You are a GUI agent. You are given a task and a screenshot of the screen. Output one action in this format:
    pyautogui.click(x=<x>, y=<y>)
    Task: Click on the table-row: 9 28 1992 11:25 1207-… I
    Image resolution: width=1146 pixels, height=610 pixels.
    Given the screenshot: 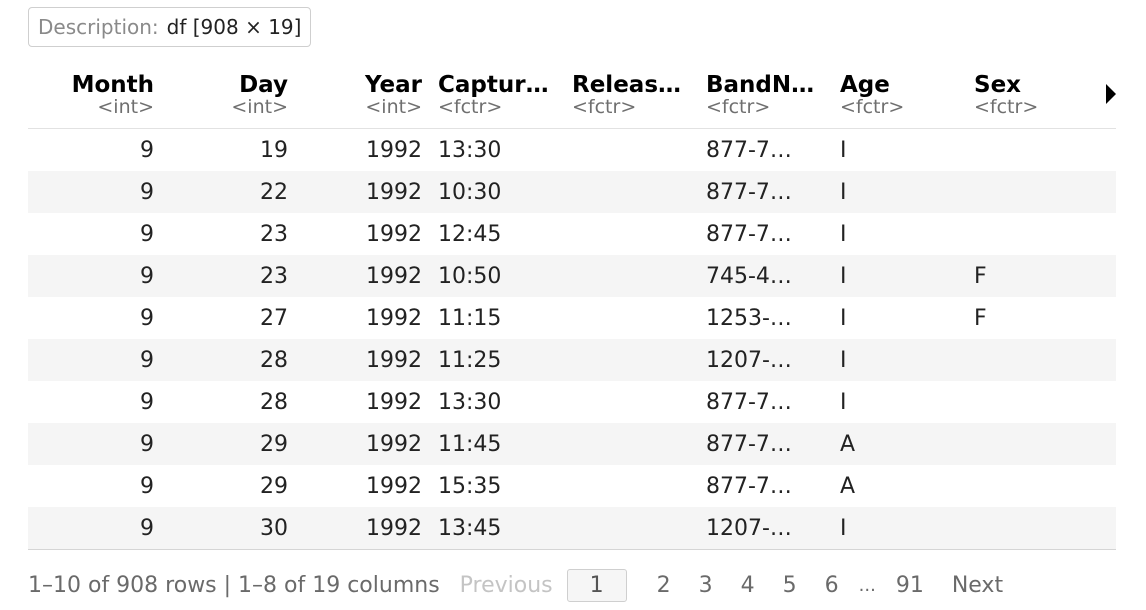 What is the action you would take?
    pyautogui.click(x=572, y=360)
    